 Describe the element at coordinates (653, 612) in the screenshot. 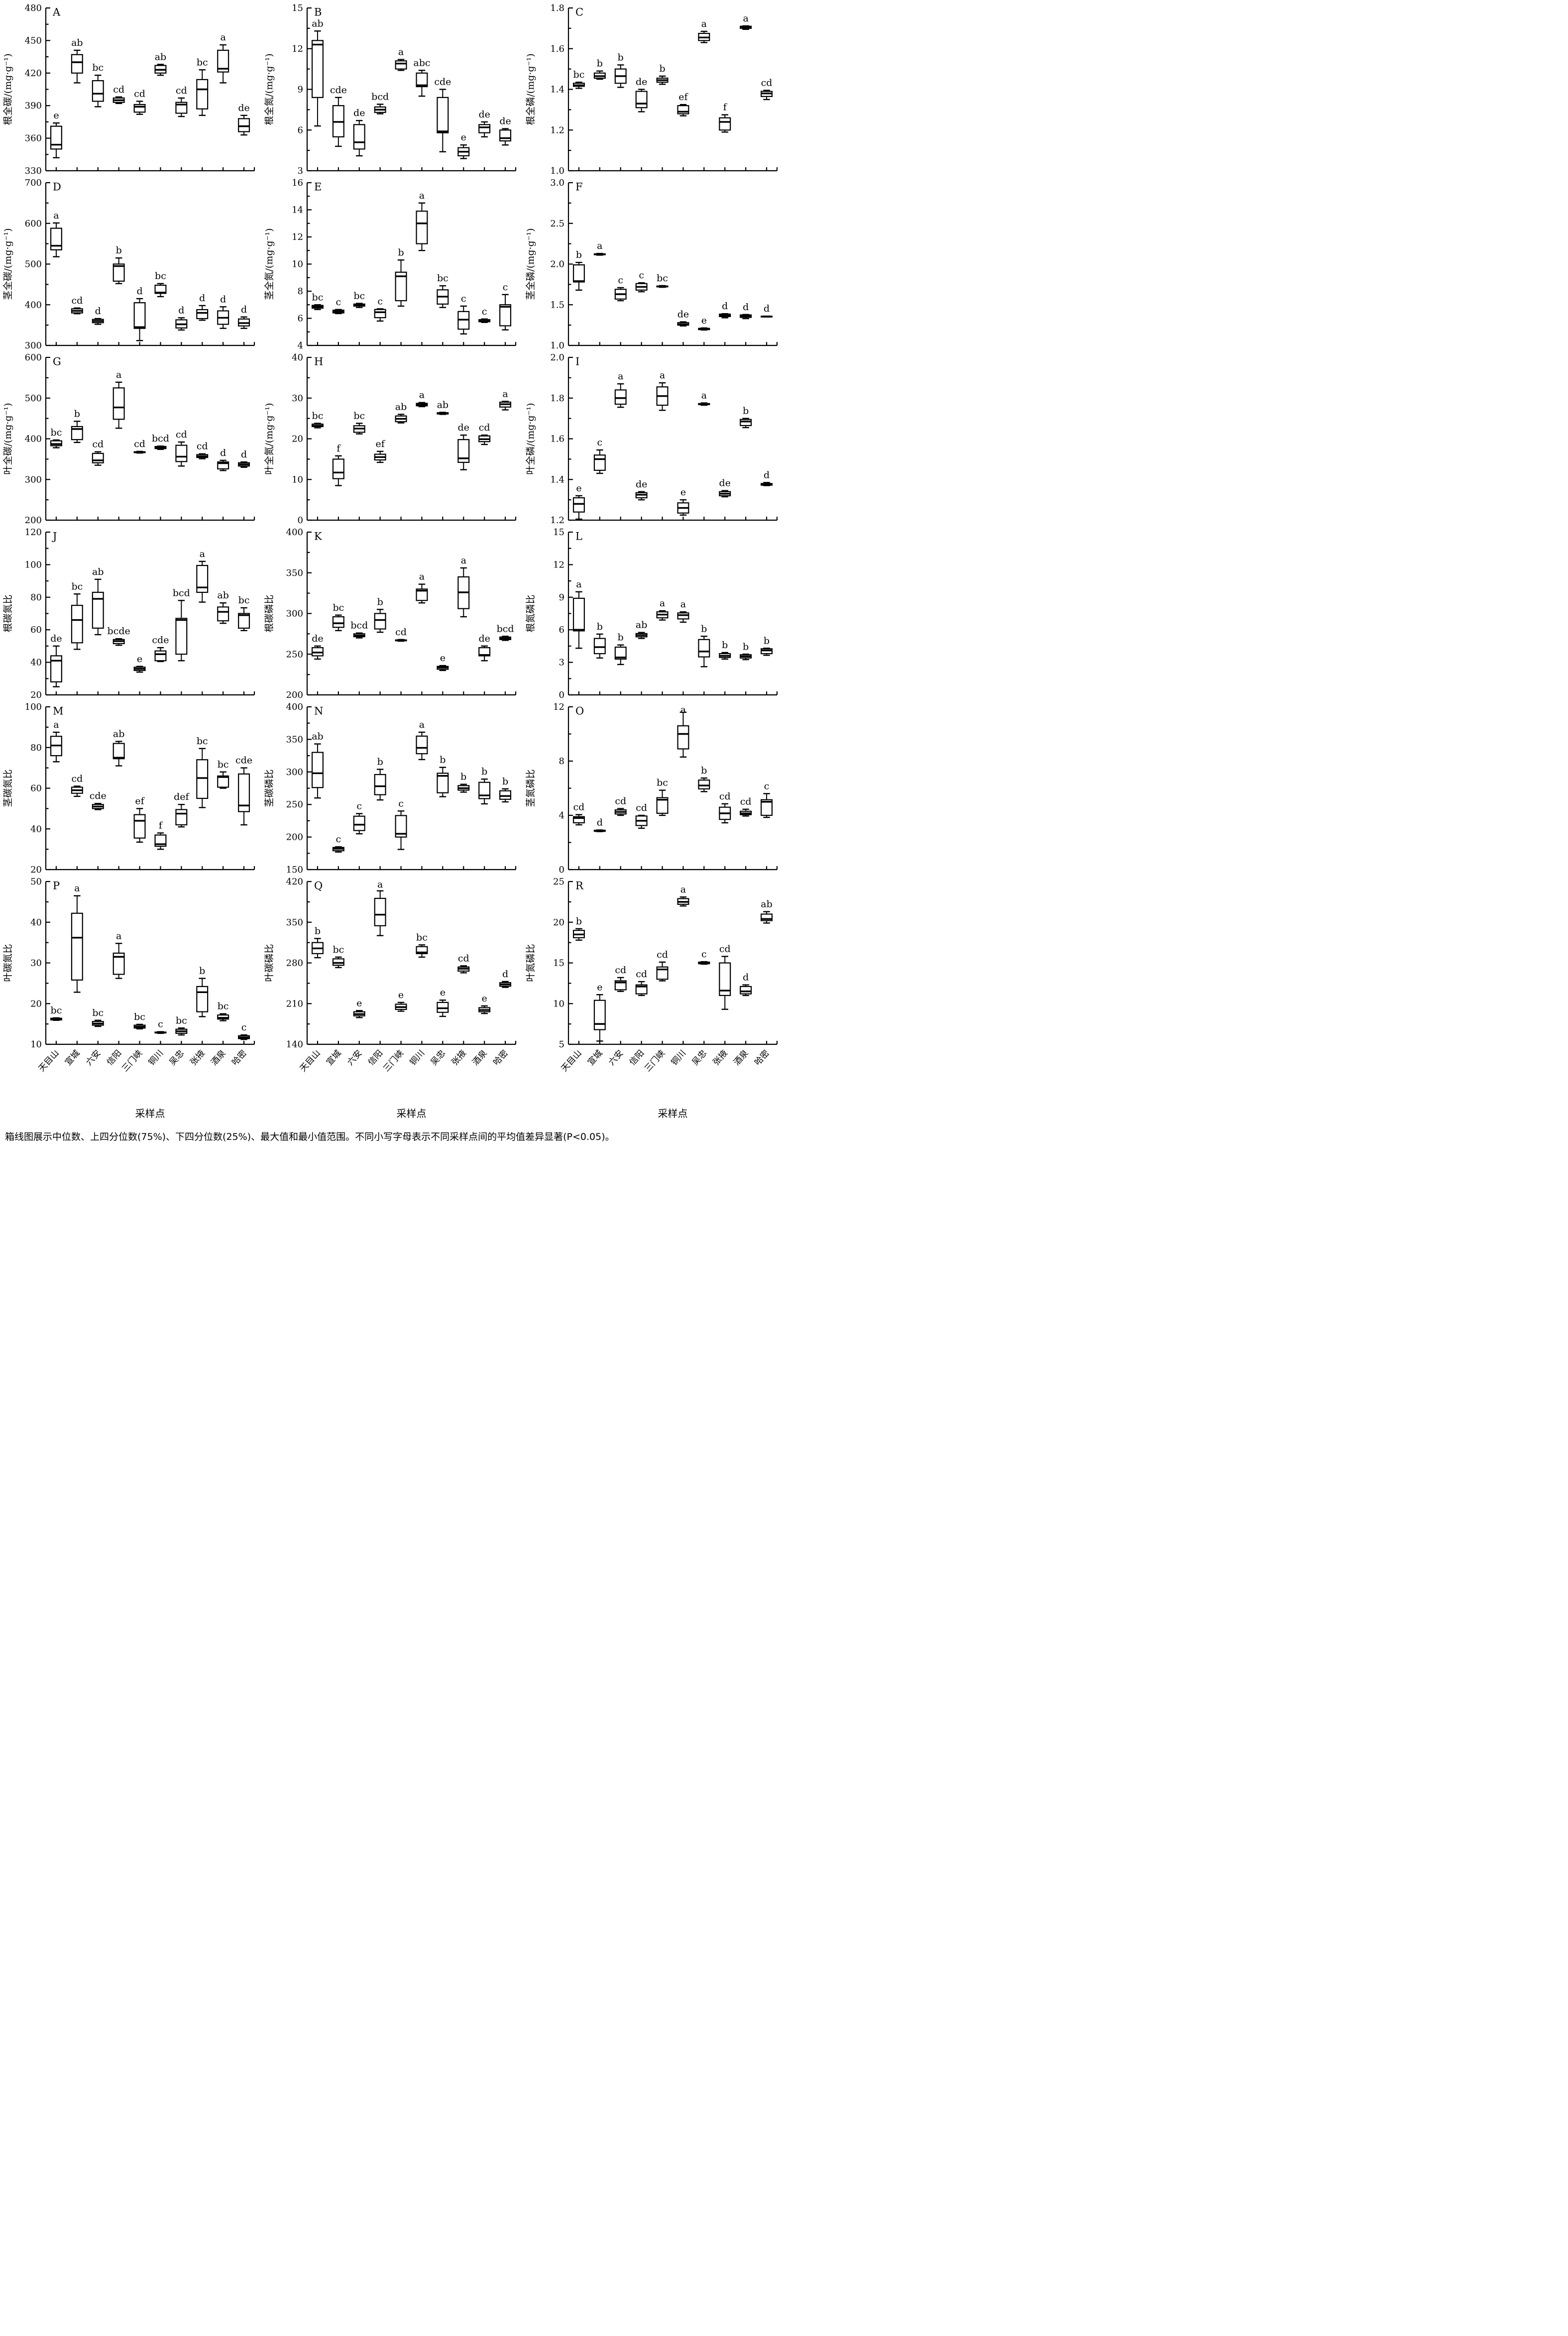

I see `panel-L: 0 3 6 9 12 15 L 根氮磷比 a b b ab a a b b b b` at that location.